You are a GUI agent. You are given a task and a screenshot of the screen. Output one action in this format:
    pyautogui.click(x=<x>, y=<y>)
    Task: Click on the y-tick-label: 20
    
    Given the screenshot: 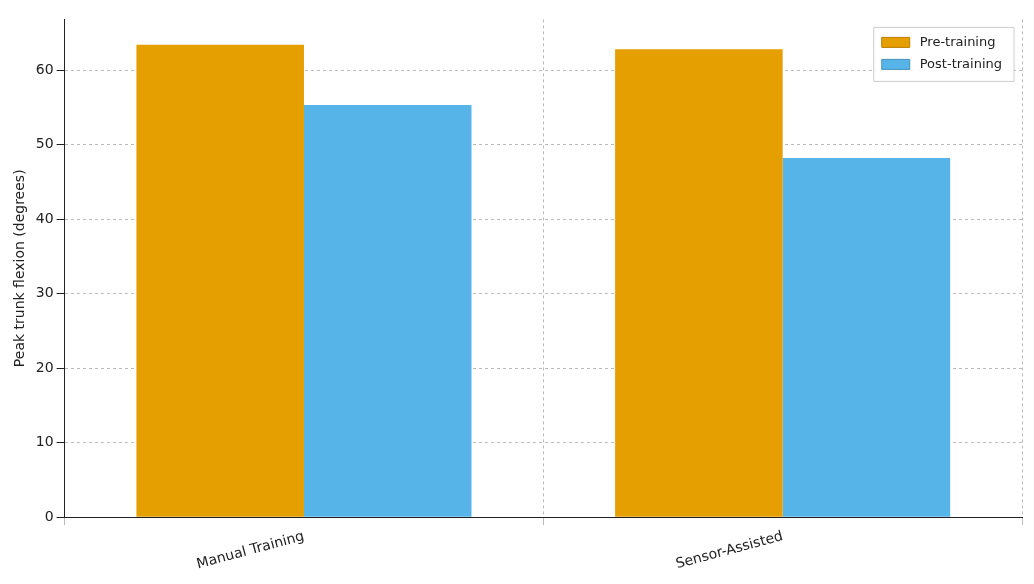 What is the action you would take?
    pyautogui.click(x=44, y=366)
    